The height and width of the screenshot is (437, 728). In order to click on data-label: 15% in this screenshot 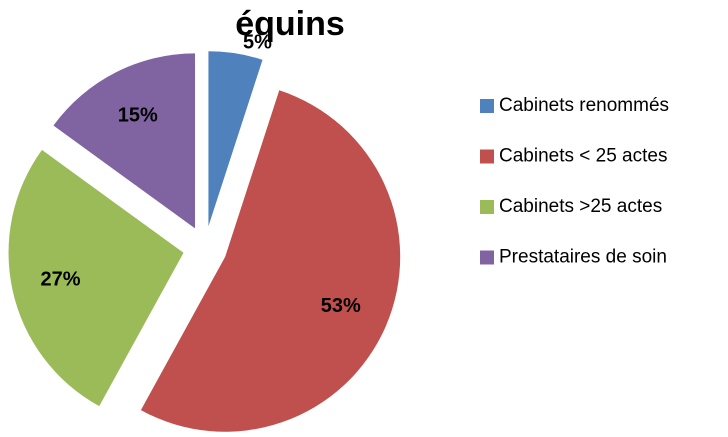, I will do `click(138, 115)`.